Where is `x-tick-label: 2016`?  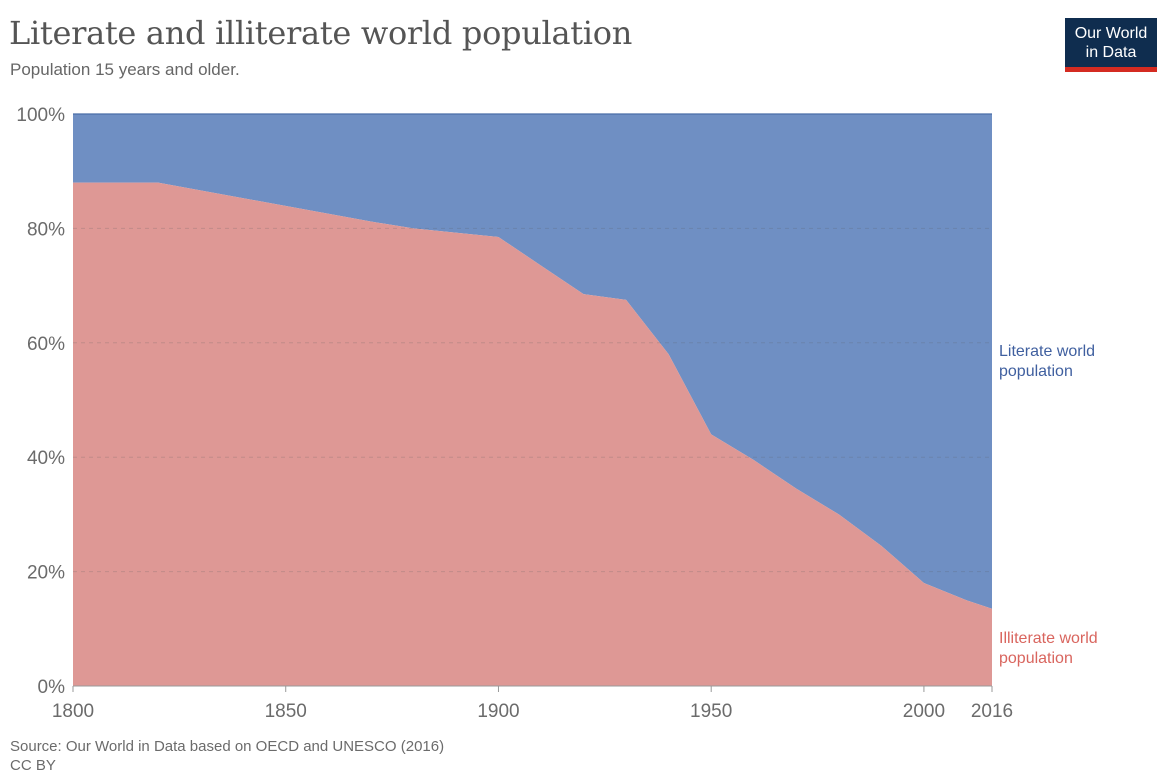 x-tick-label: 2016 is located at coordinates (992, 711).